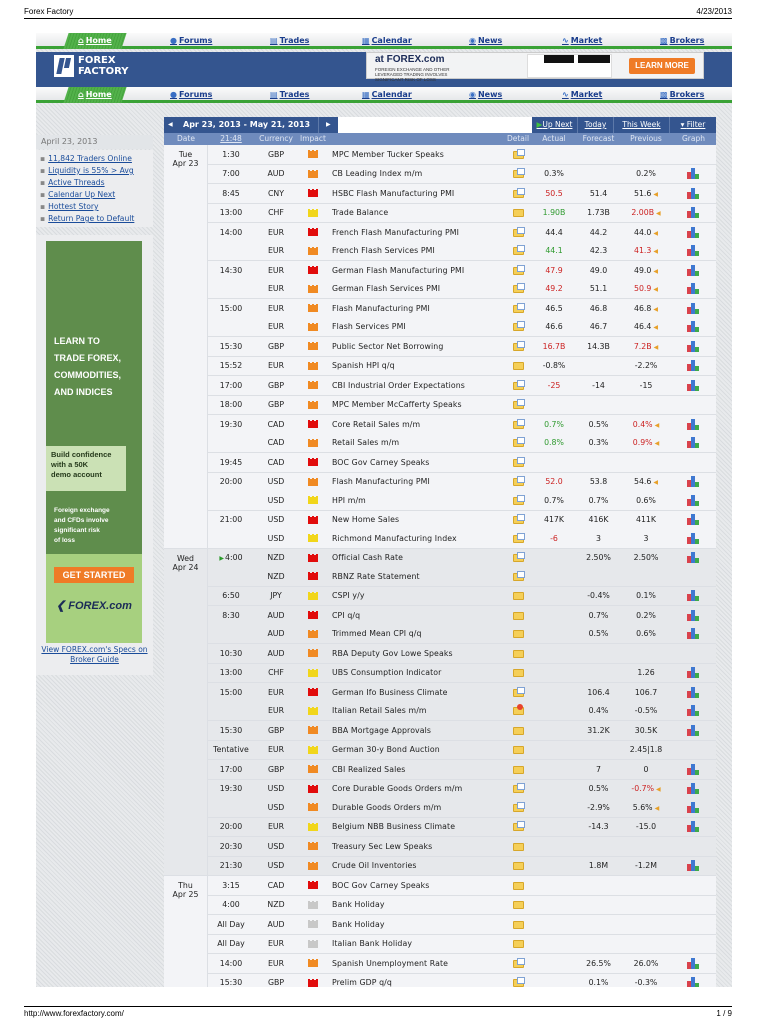  Describe the element at coordinates (96, 207) in the screenshot. I see `hottest-story-link: Hottest Story` at that location.